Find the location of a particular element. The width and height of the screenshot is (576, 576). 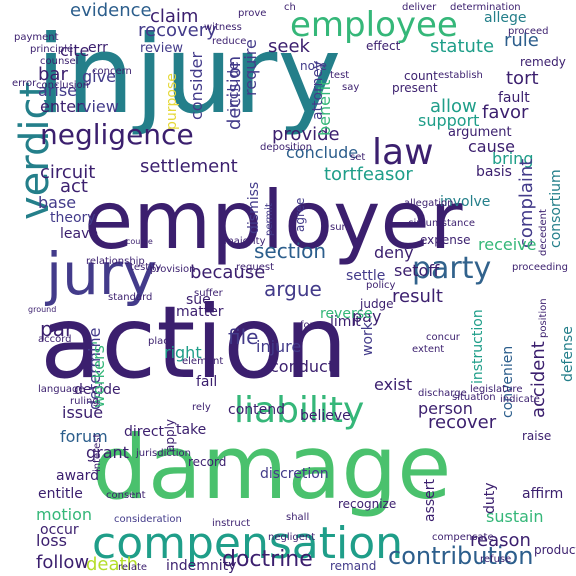

cloud-word: evidence is located at coordinates (111, 10).